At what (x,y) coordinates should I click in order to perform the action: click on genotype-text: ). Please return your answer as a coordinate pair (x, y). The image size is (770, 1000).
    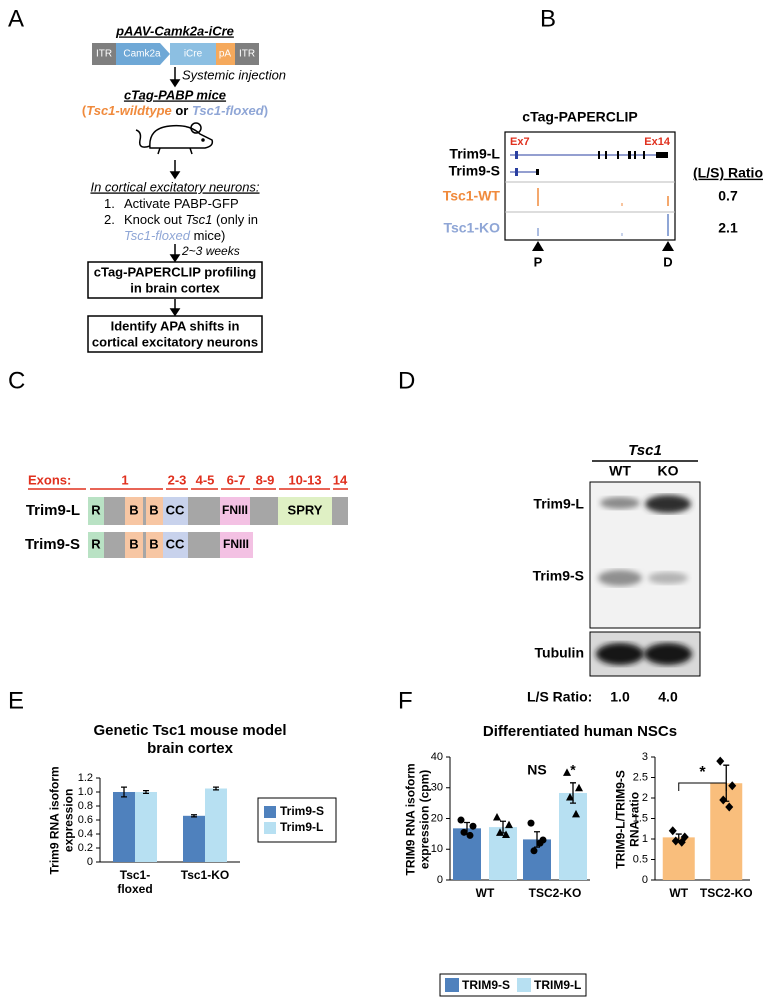
    Looking at the image, I should click on (266, 110).